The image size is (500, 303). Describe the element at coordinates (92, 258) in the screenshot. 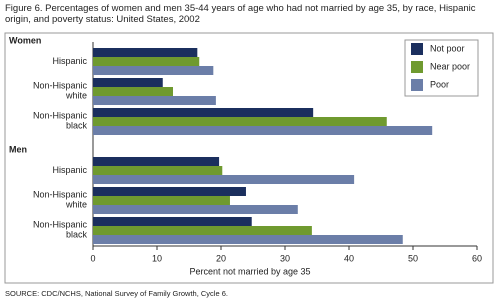

I see `x-tick-label: 0` at that location.